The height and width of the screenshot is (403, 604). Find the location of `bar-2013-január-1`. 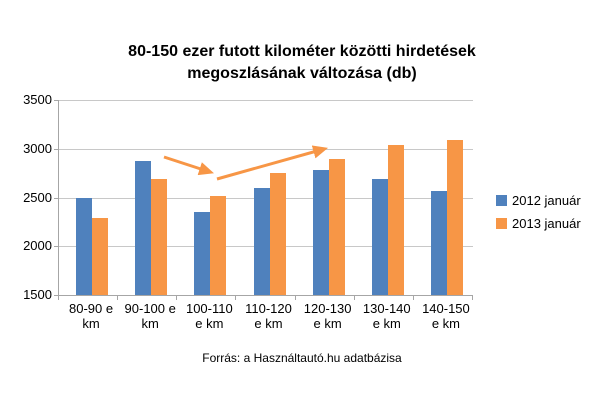

bar-2013-január-1 is located at coordinates (159, 237).